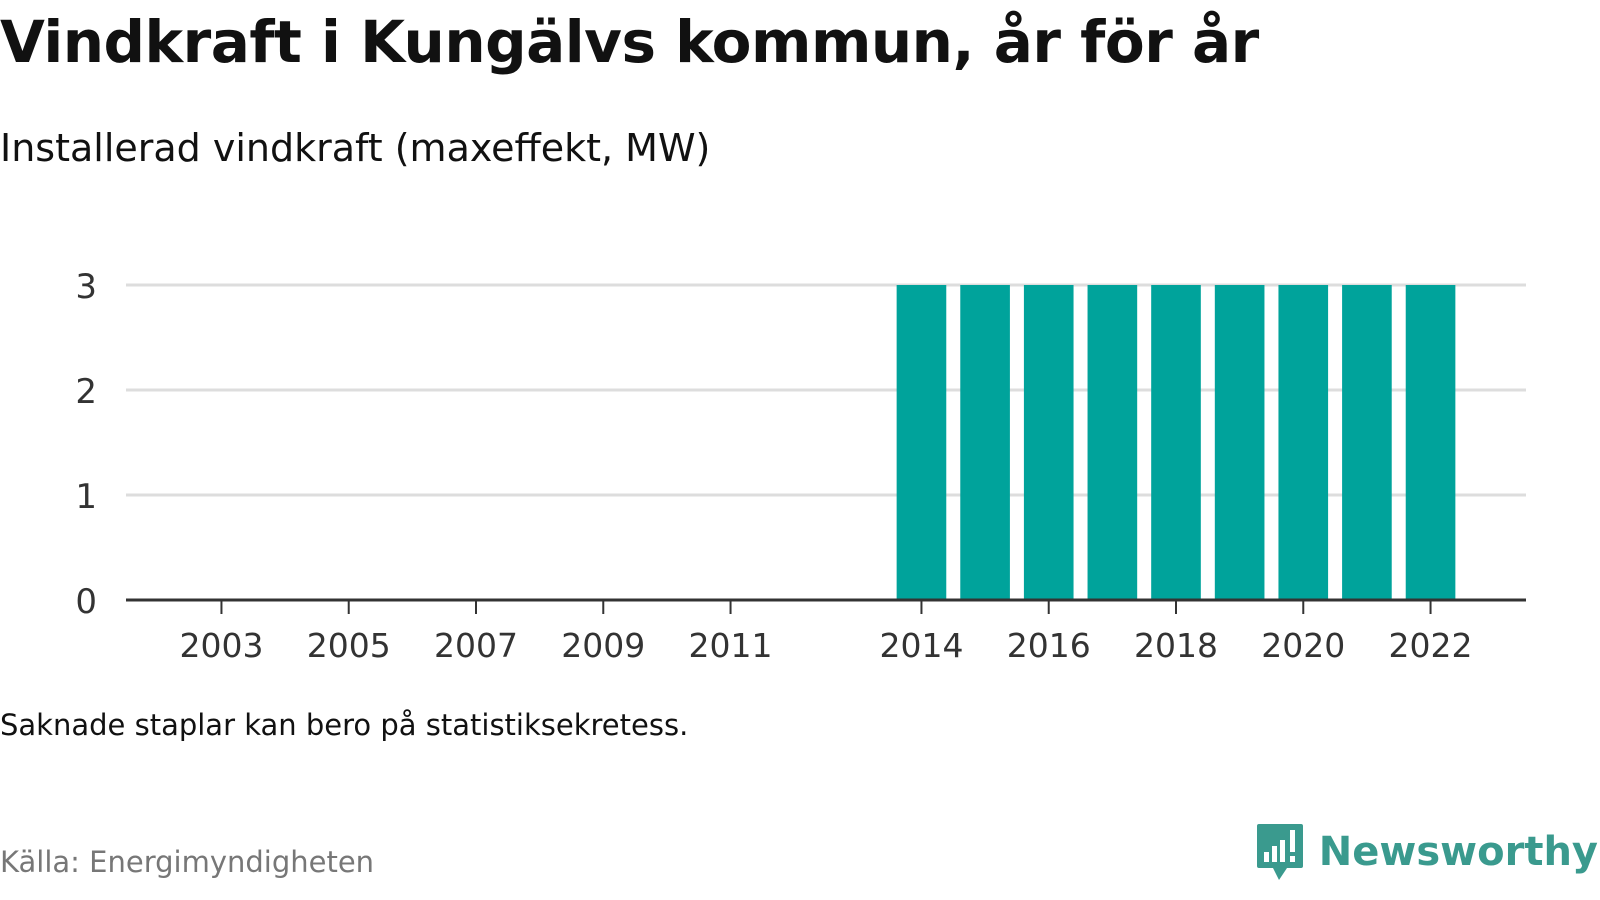  I want to click on axes, so click(826, 606).